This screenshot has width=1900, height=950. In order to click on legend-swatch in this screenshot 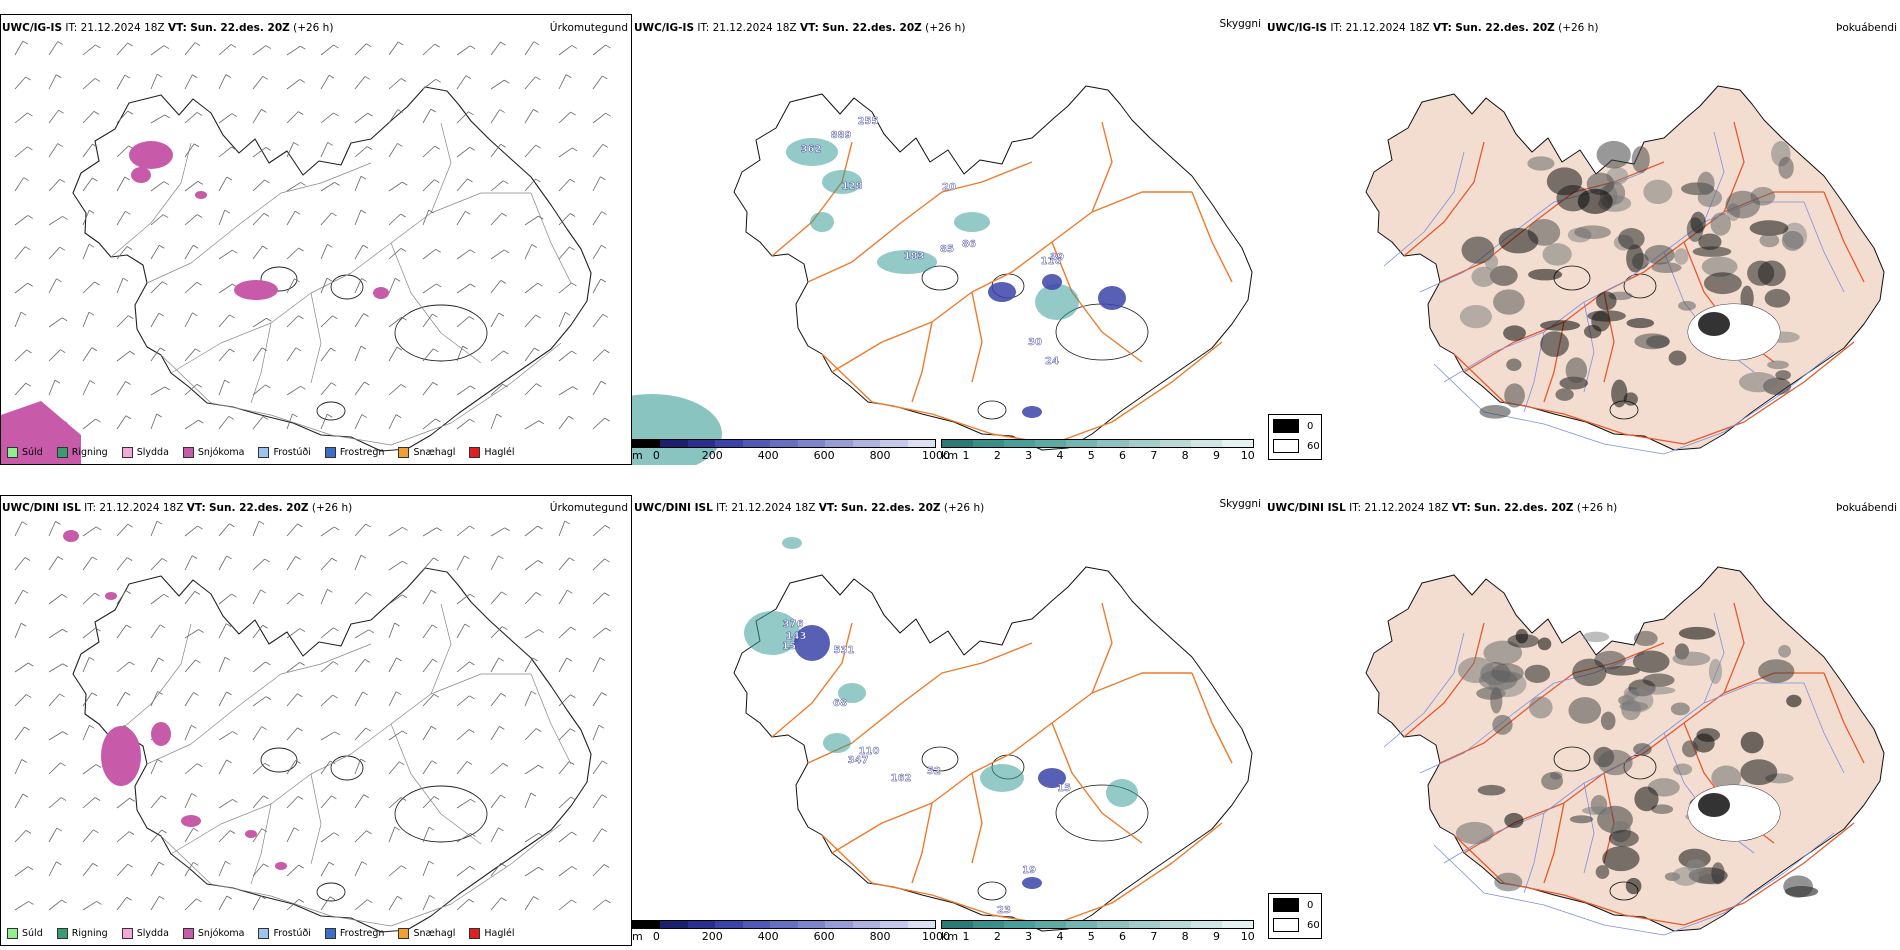, I will do `click(475, 452)`.